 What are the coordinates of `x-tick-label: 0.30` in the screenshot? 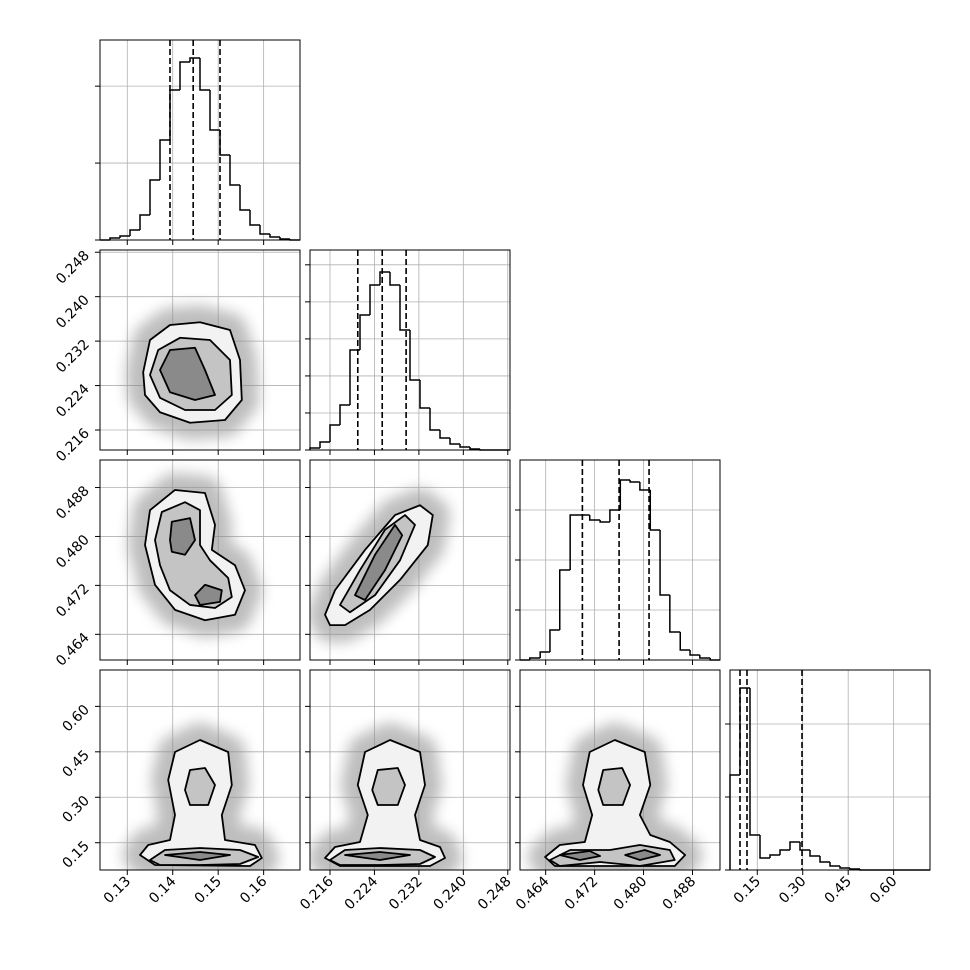 It's located at (792, 890).